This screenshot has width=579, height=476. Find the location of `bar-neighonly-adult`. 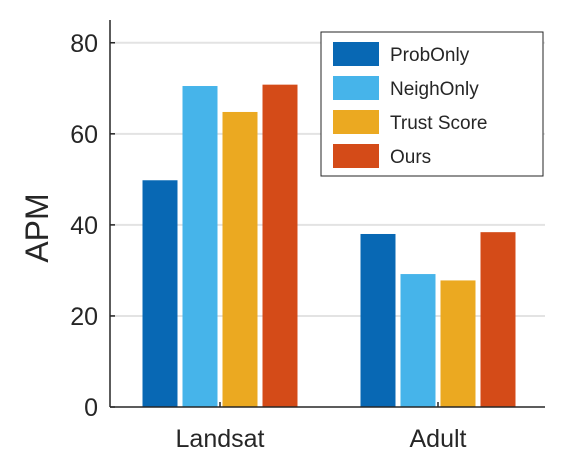

bar-neighonly-adult is located at coordinates (418, 340).